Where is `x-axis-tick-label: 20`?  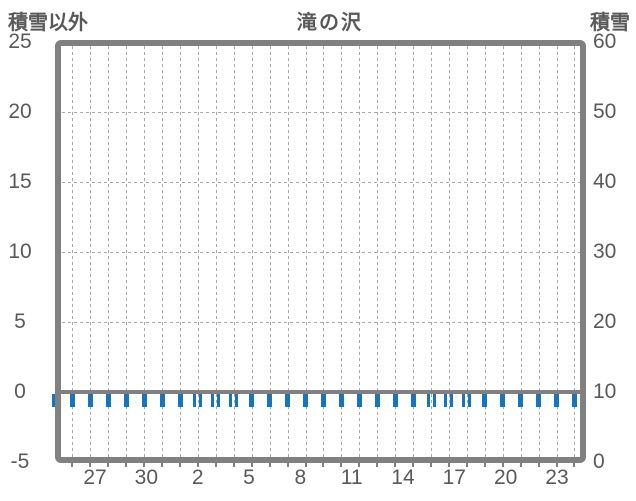 x-axis-tick-label: 20 is located at coordinates (505, 477).